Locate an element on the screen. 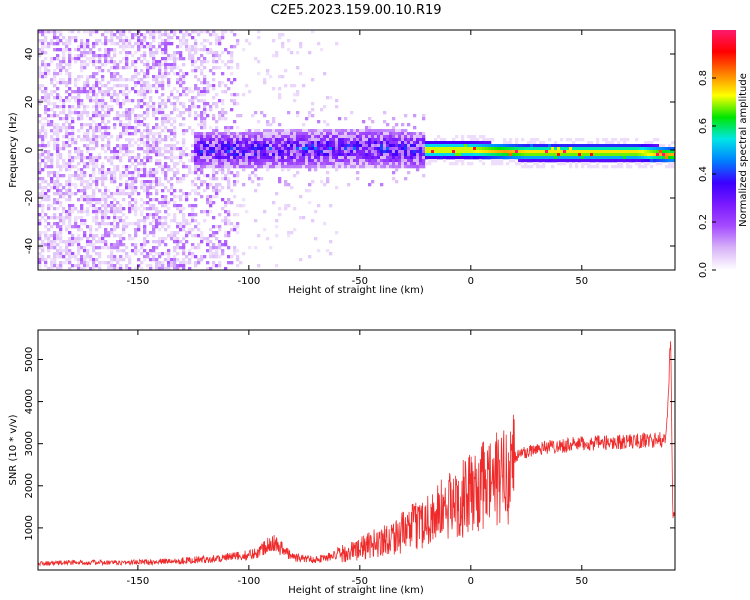 Image resolution: width=750 pixels, height=600 pixels. y-tick-label: 40 is located at coordinates (29, 54).